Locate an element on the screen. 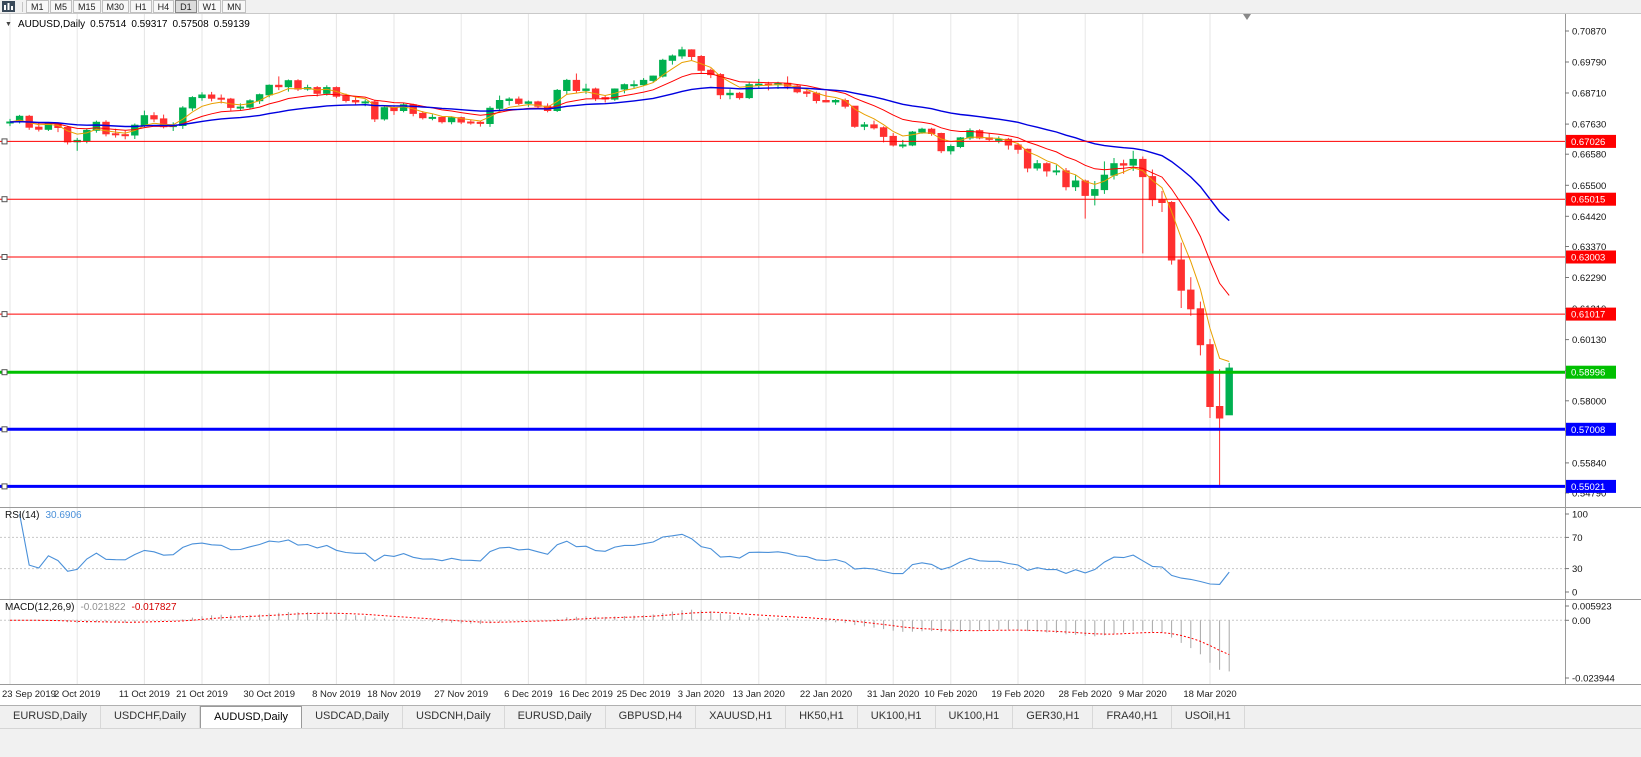 Image resolution: width=1641 pixels, height=757 pixels. chart-tab: USDCHF,Daily is located at coordinates (151, 717).